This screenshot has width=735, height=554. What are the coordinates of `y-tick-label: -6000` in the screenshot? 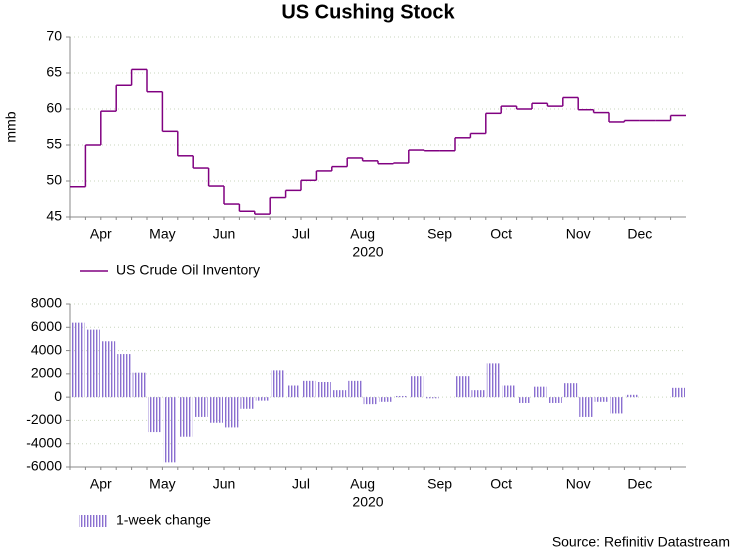 It's located at (44, 466).